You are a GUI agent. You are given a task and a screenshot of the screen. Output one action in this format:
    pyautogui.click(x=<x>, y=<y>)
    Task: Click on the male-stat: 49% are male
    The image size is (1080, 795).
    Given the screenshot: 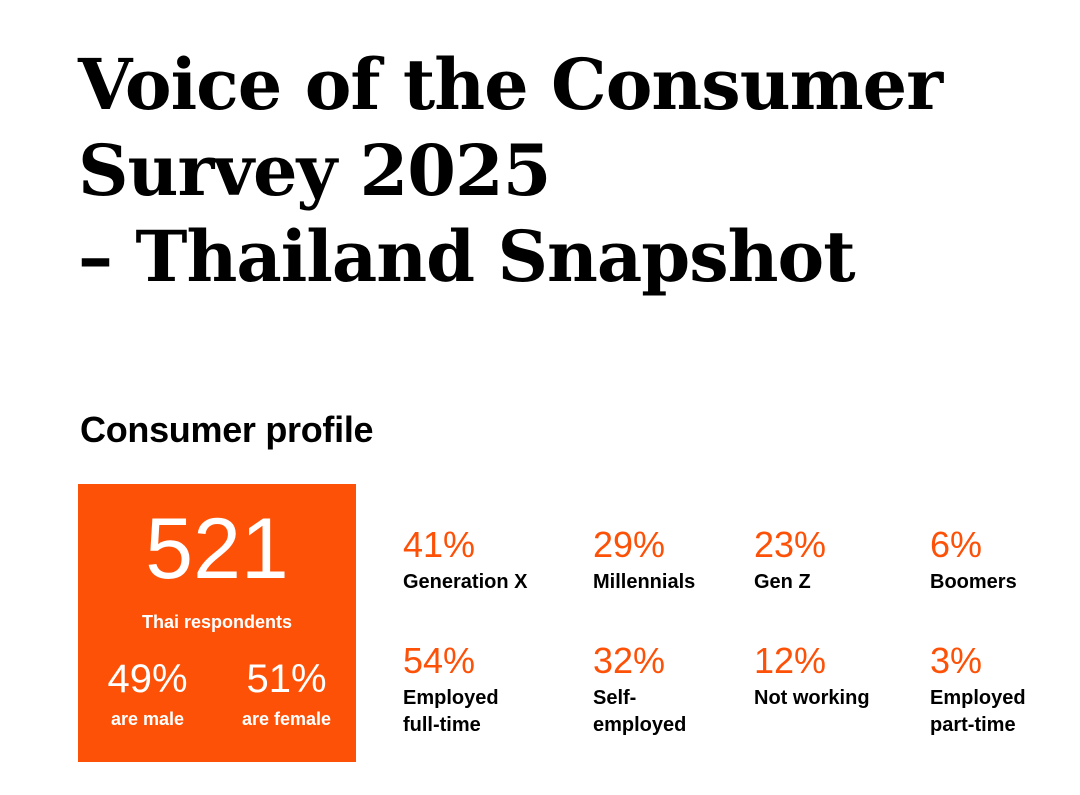 What is the action you would take?
    pyautogui.click(x=147, y=694)
    